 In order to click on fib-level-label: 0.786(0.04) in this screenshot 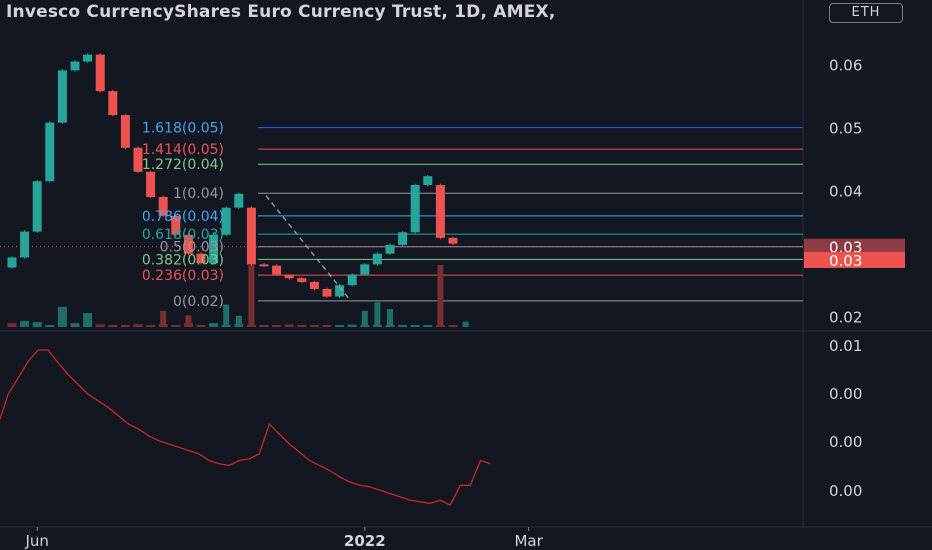, I will do `click(183, 217)`.